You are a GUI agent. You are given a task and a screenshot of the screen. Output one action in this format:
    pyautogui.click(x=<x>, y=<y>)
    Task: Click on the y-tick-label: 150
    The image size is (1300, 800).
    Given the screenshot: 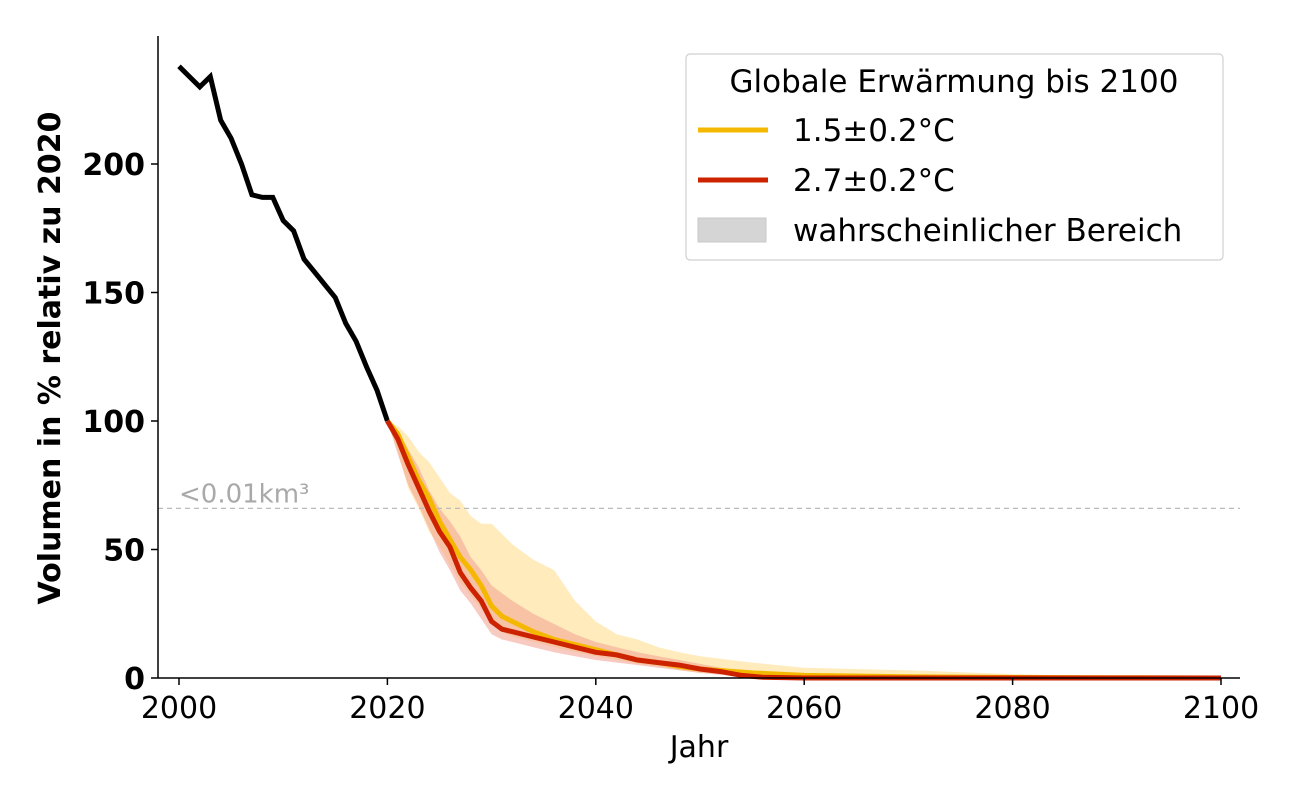 What is the action you would take?
    pyautogui.click(x=113, y=294)
    